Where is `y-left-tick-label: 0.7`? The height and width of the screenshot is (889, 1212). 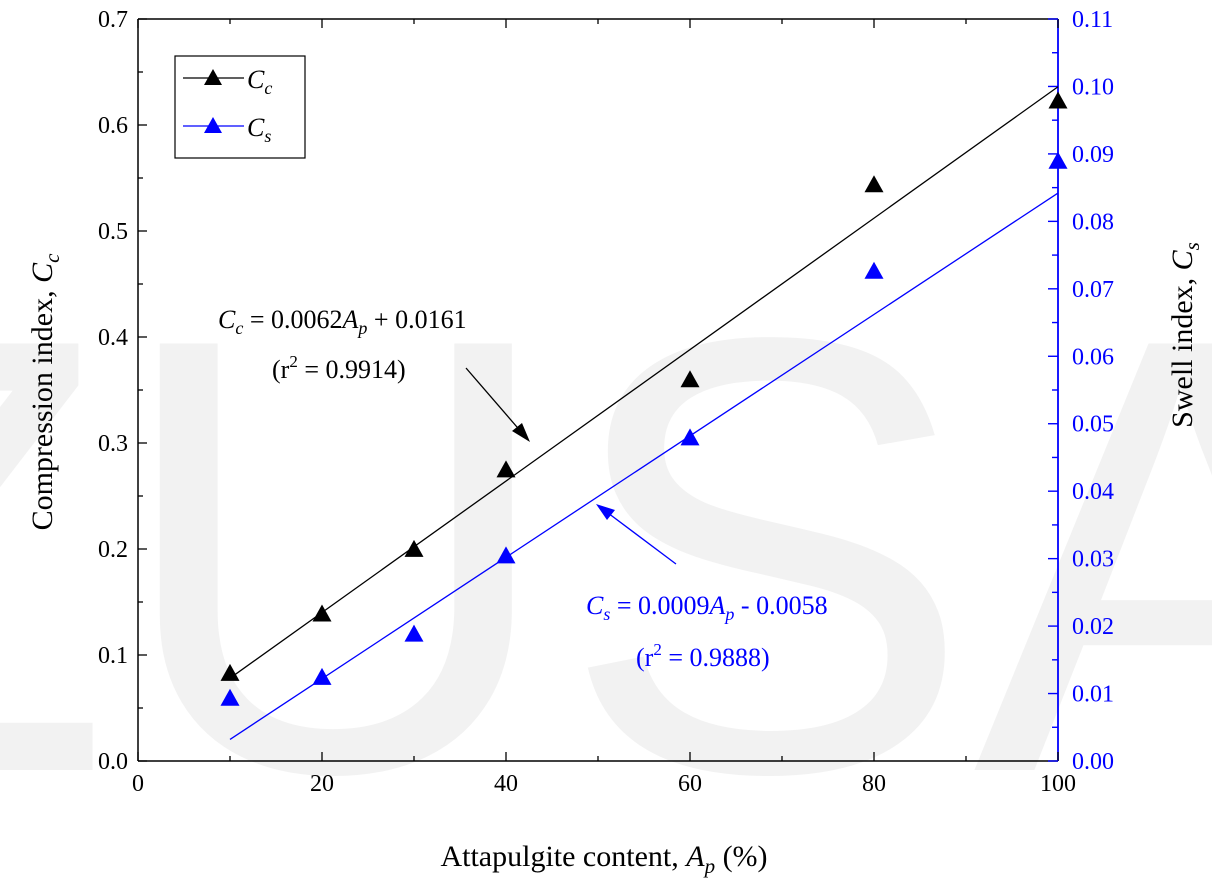 y-left-tick-label: 0.7 is located at coordinates (113, 20).